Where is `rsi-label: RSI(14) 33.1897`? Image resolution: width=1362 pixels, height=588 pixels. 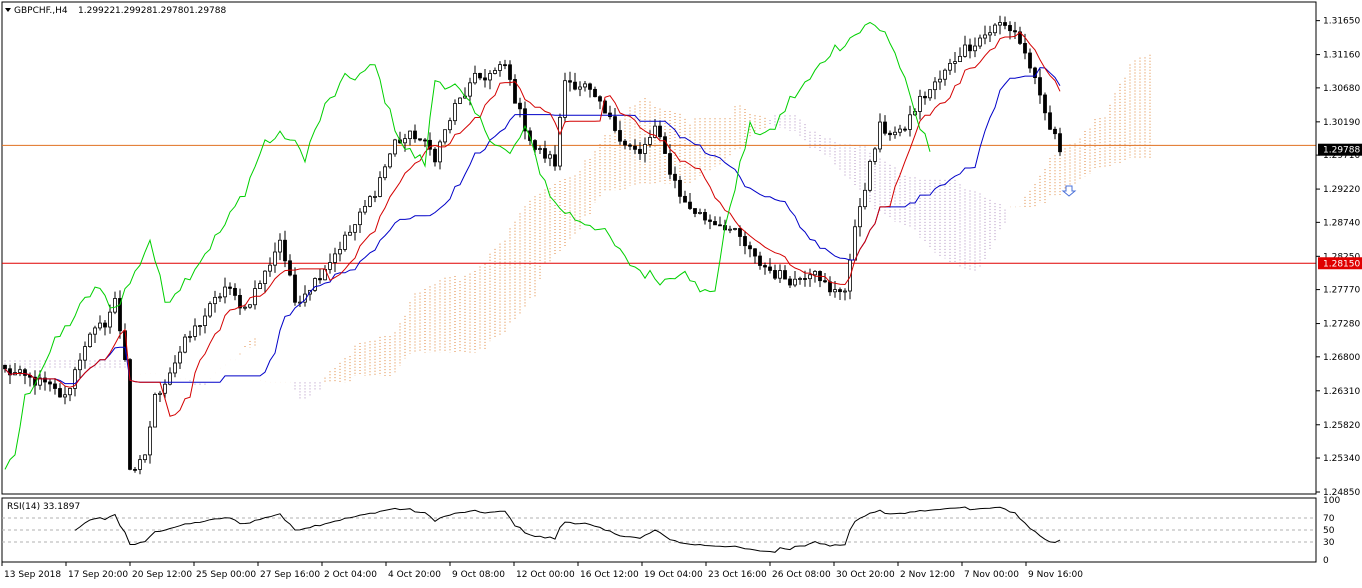 rsi-label: RSI(14) 33.1897 is located at coordinates (43, 507).